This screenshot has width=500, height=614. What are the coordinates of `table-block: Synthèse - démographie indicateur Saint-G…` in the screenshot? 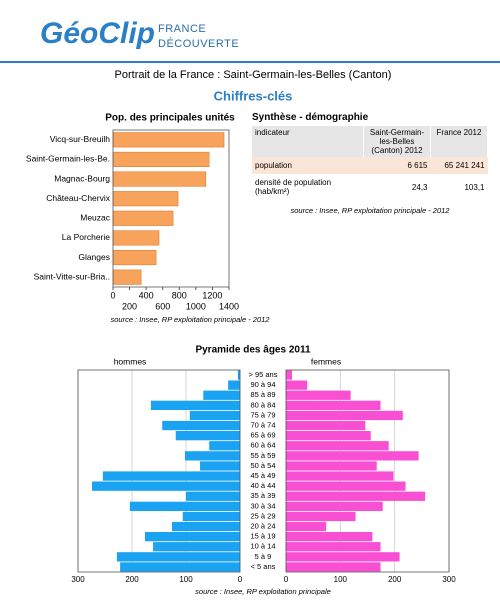 It's located at (370, 163).